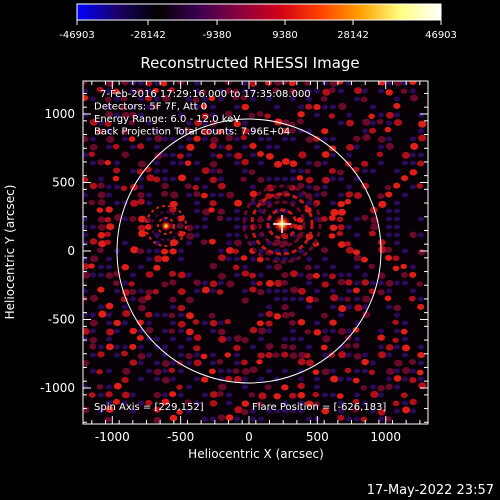 The image size is (500, 500). What do you see at coordinates (63, 183) in the screenshot?
I see `y-tick-label: 500` at bounding box center [63, 183].